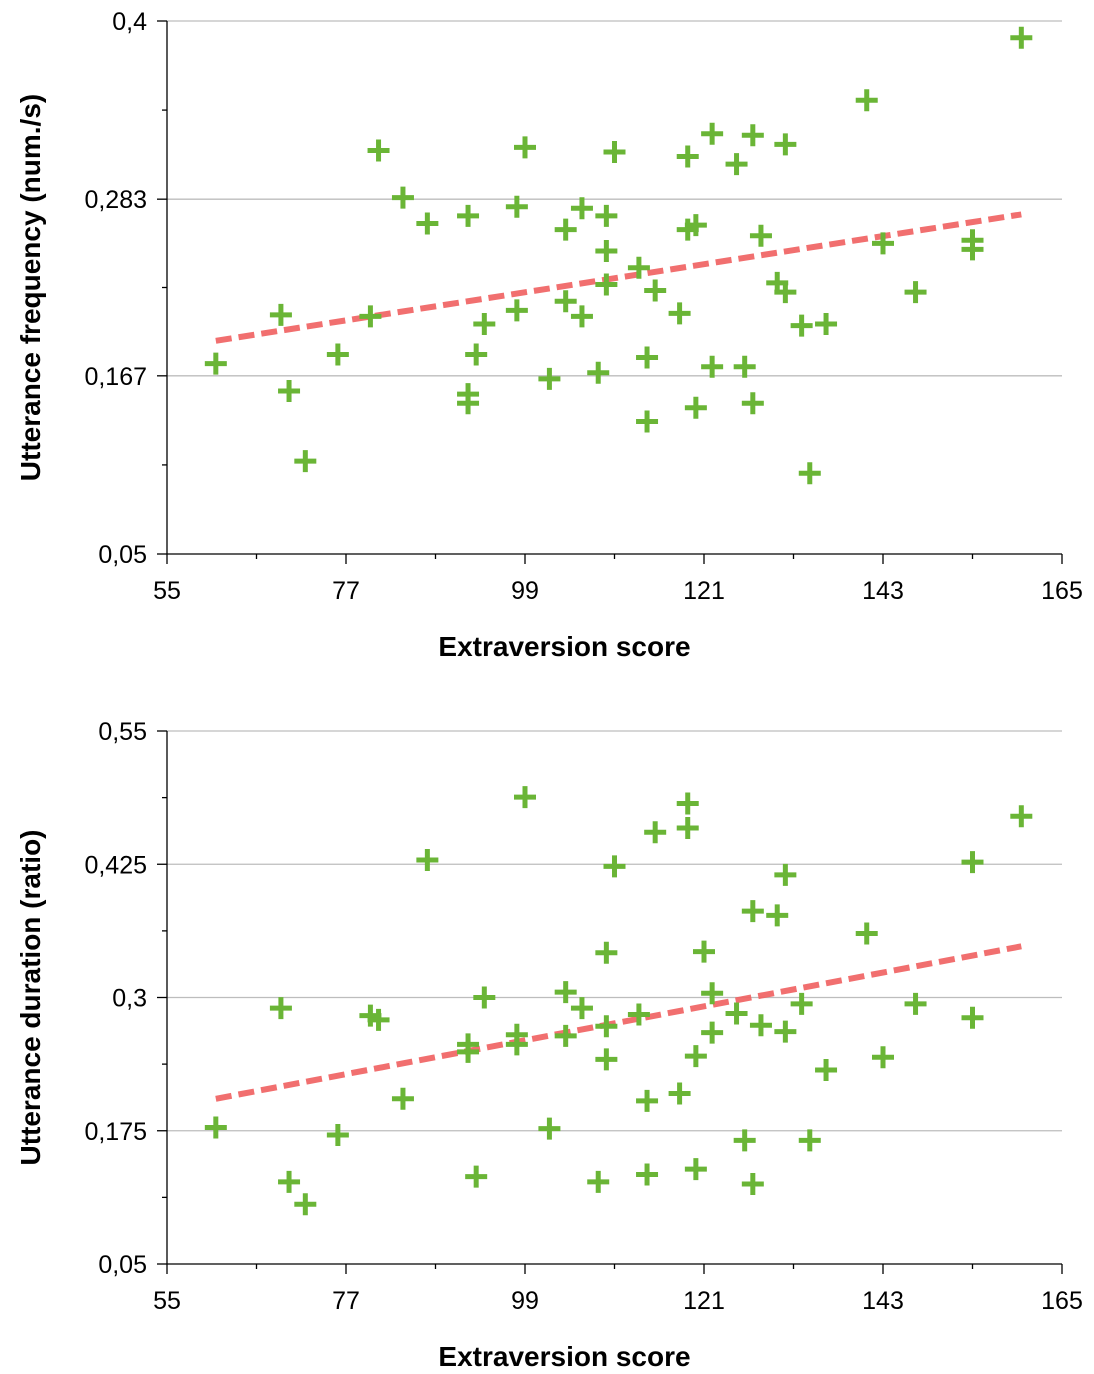 This screenshot has height=1374, width=1094. I want to click on y-tick-label: 0,167, so click(115, 377).